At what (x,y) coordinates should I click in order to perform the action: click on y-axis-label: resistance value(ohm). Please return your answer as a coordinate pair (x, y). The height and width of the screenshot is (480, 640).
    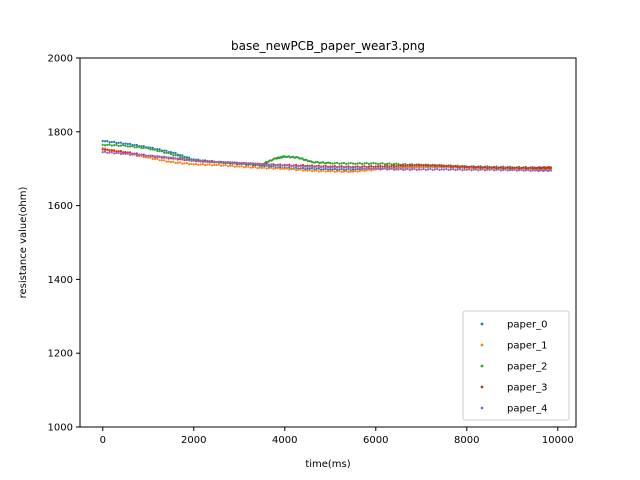
    Looking at the image, I should click on (23, 243).